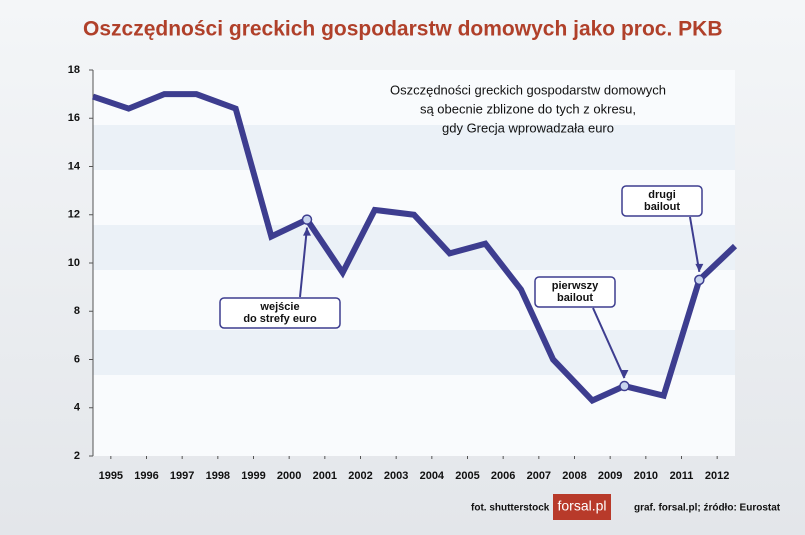 This screenshot has width=805, height=535. What do you see at coordinates (610, 476) in the screenshot?
I see `x-tick-label: 2009` at bounding box center [610, 476].